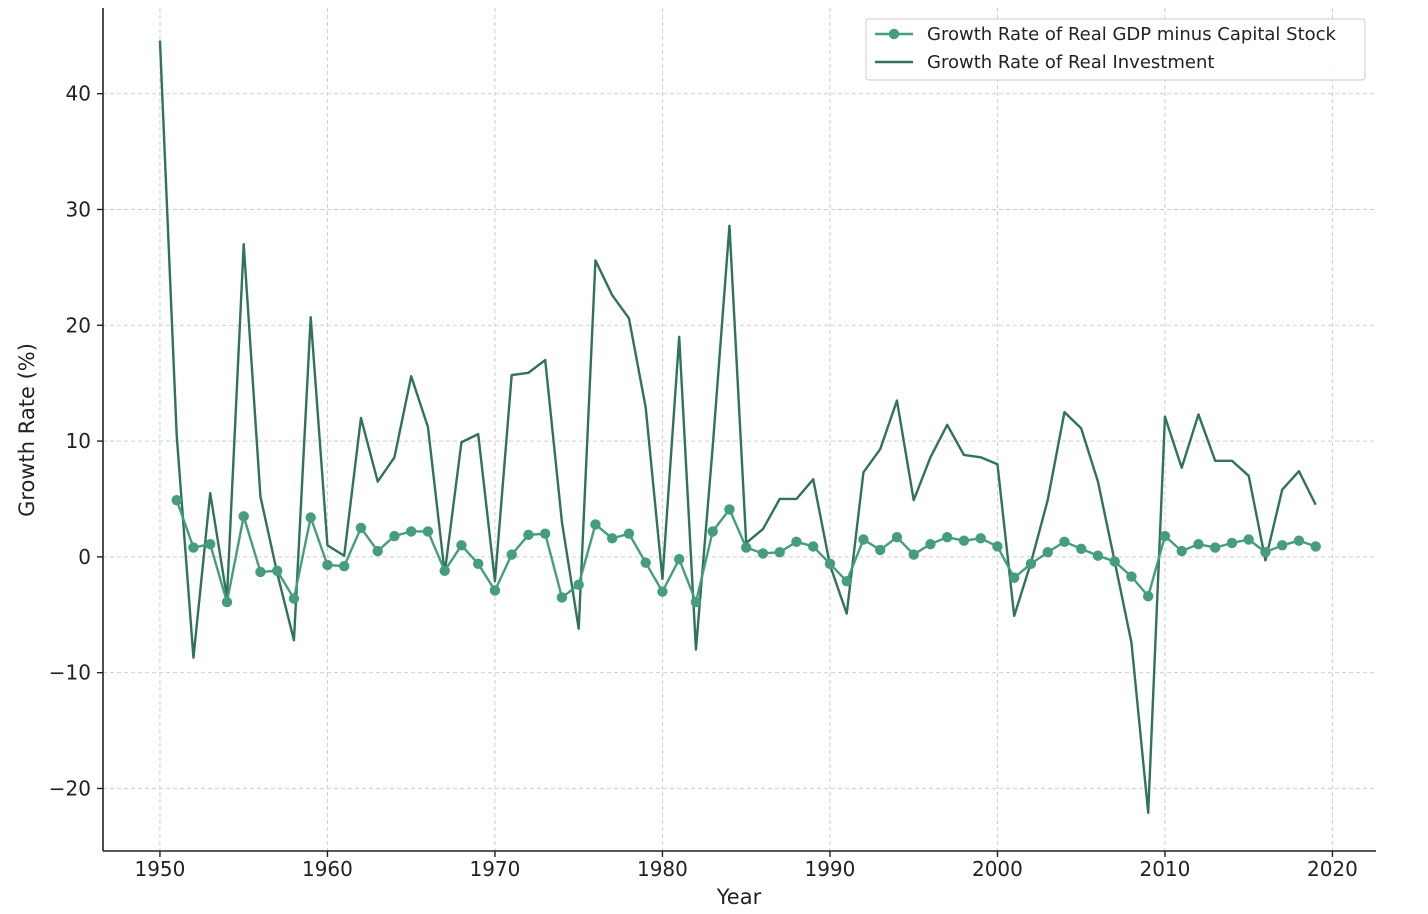 The image size is (1428, 914). I want to click on x-ticks: 1950 1960 1970 1980 1990 2000 2010 2020, so click(746, 866).